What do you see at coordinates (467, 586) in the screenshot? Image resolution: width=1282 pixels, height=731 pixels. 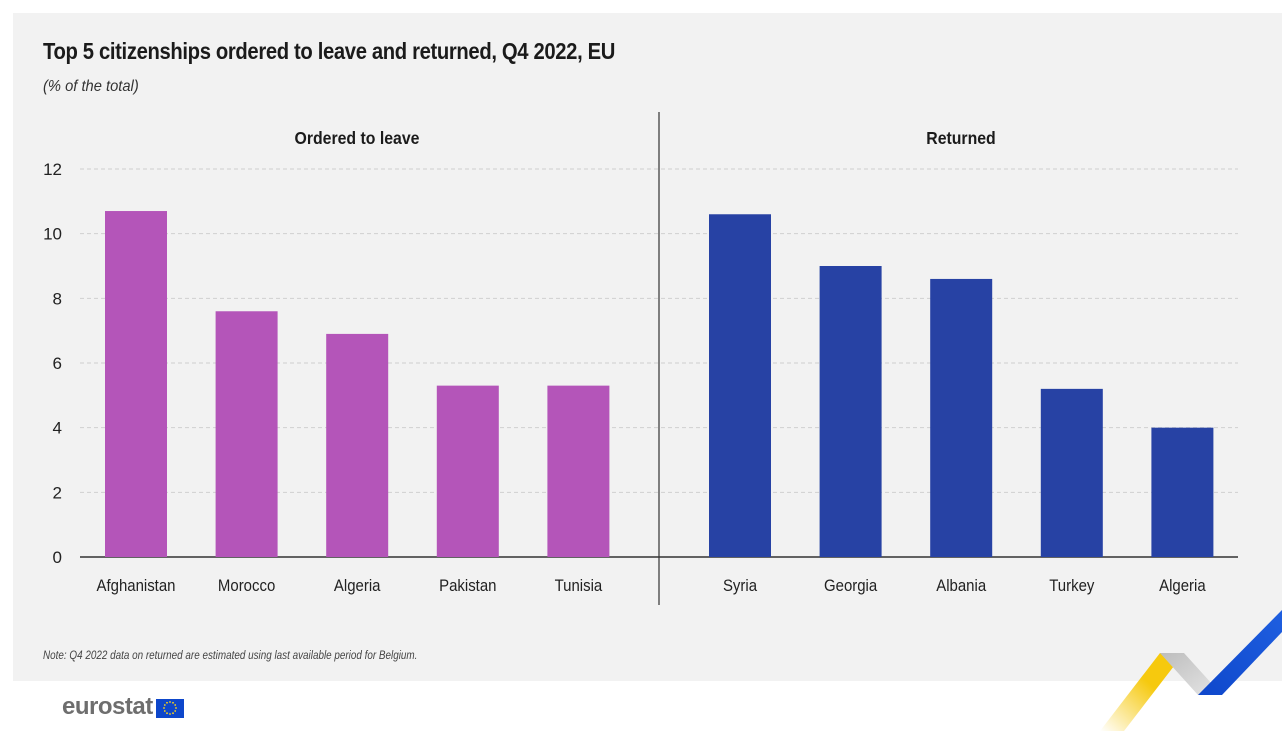 I see `x-tick-label: Pakistan` at bounding box center [467, 586].